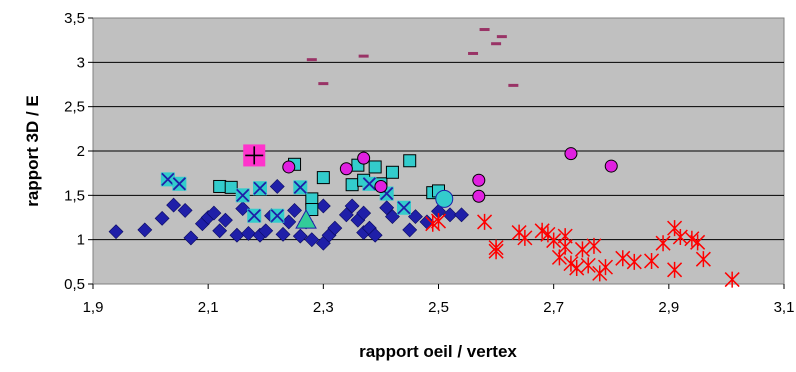 The width and height of the screenshot is (796, 372). What do you see at coordinates (668, 307) in the screenshot?
I see `x-tick-label: 2,9` at bounding box center [668, 307].